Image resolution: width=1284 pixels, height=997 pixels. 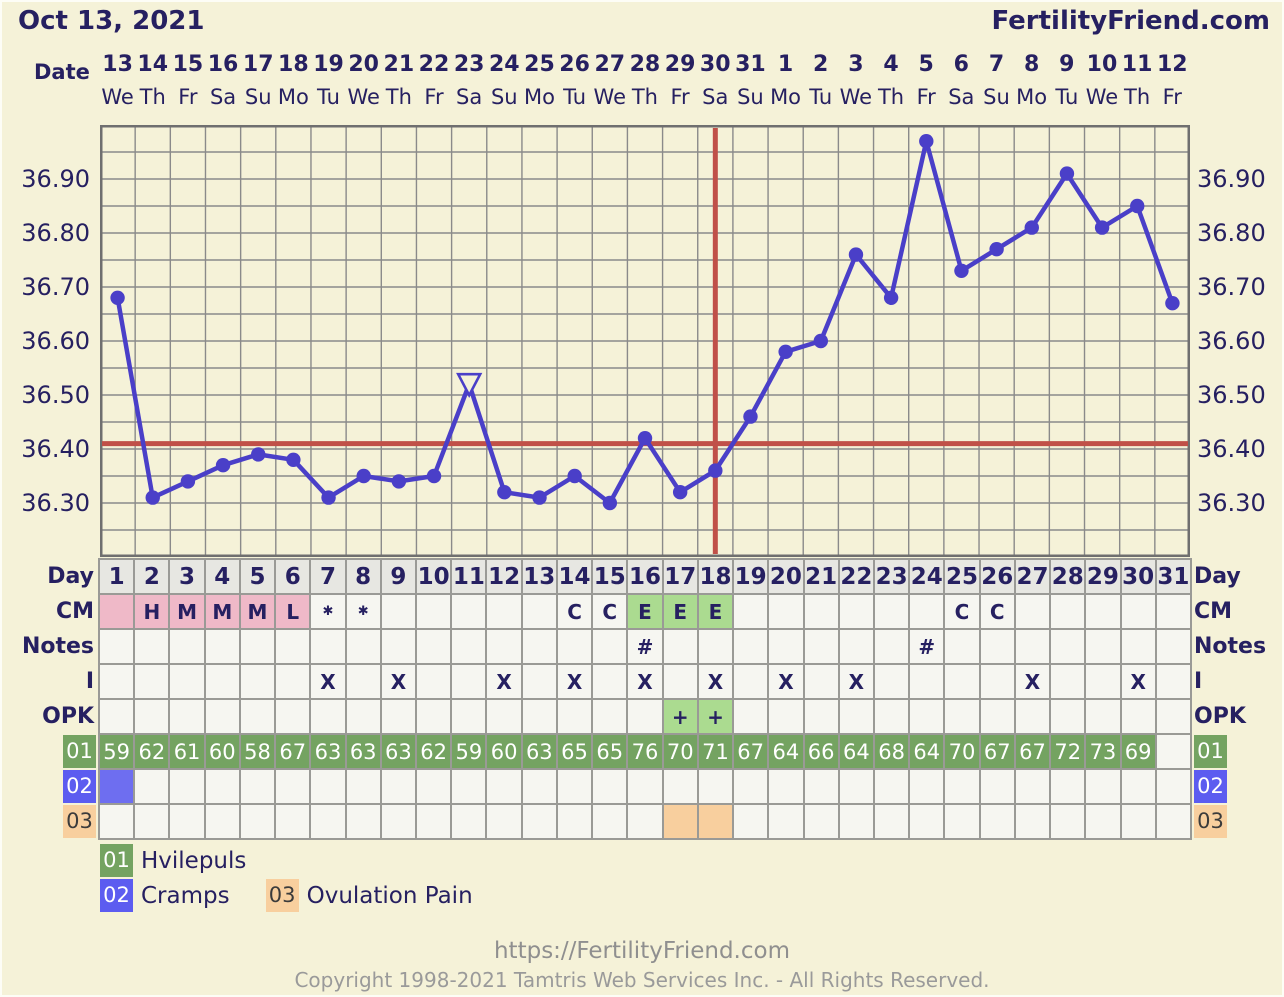 I want to click on 01-cell: 70, so click(x=962, y=751).